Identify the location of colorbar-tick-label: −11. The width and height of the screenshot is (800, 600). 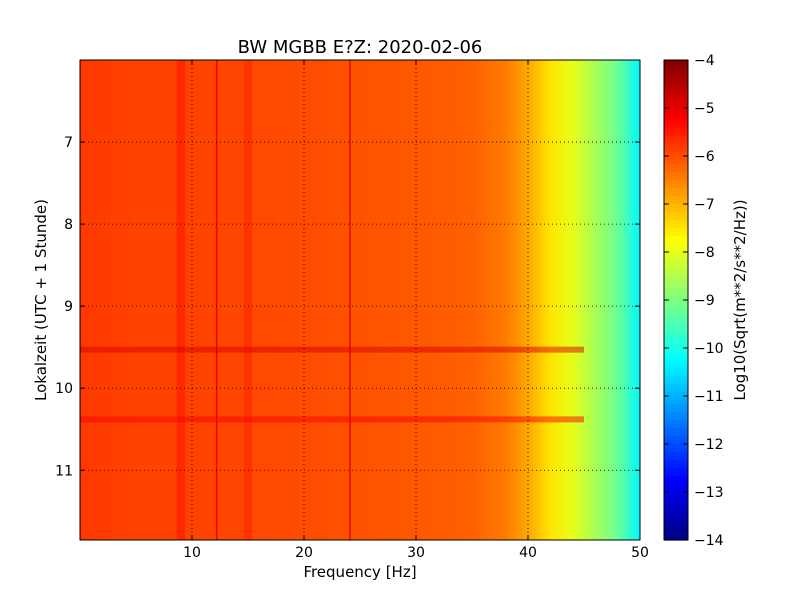
(709, 397).